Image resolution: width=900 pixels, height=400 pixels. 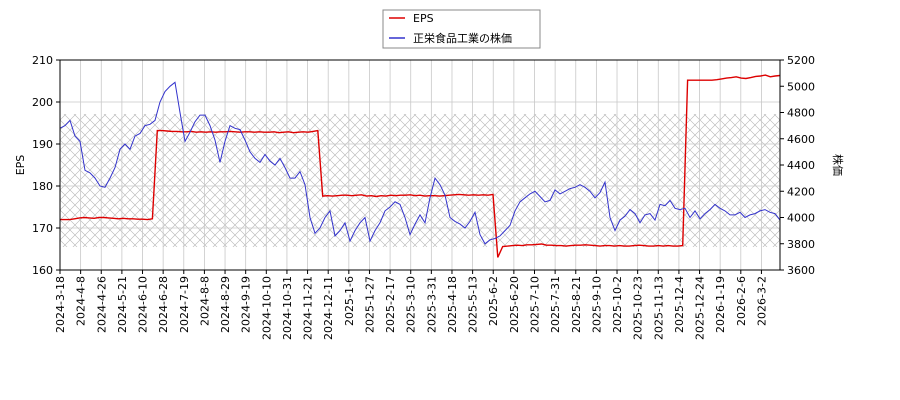 I want to click on x-tick-label: 2026-2-6, so click(x=741, y=301).